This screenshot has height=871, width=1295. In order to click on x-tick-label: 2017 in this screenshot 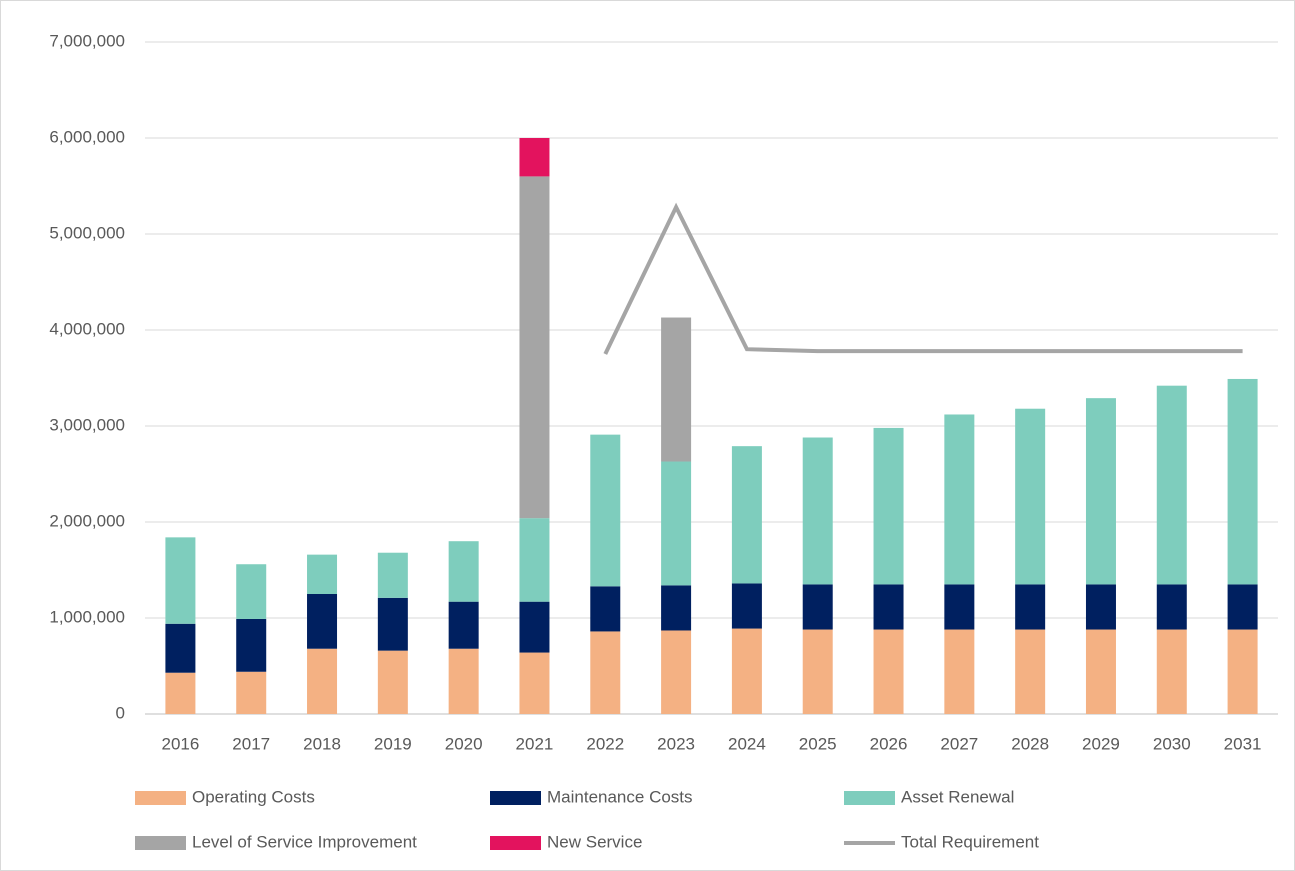, I will do `click(251, 743)`.